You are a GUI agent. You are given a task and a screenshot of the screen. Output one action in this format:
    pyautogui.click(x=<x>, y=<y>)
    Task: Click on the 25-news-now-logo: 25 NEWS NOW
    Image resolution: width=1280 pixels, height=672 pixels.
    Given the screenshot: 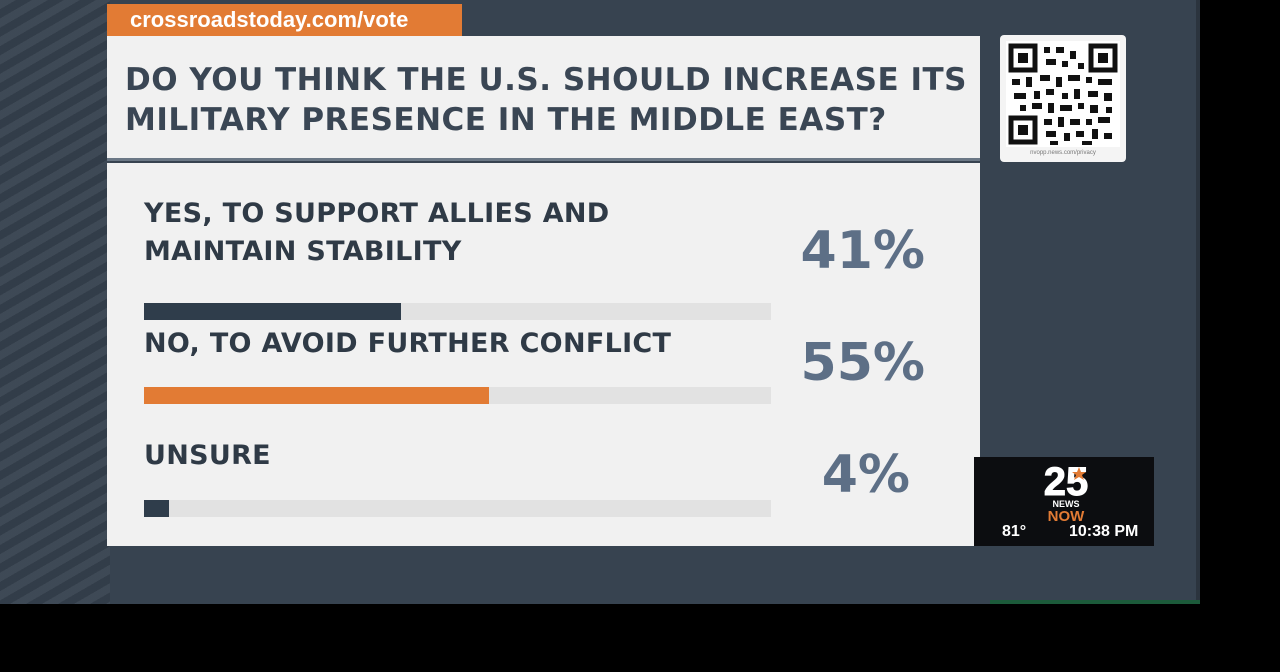 What is the action you would take?
    pyautogui.click(x=1066, y=492)
    